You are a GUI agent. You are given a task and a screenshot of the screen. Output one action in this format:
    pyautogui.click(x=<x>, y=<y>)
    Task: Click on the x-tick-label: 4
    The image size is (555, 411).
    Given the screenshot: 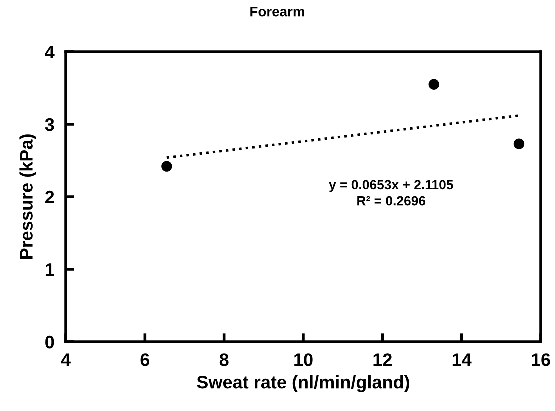 What is the action you would take?
    pyautogui.click(x=66, y=360)
    